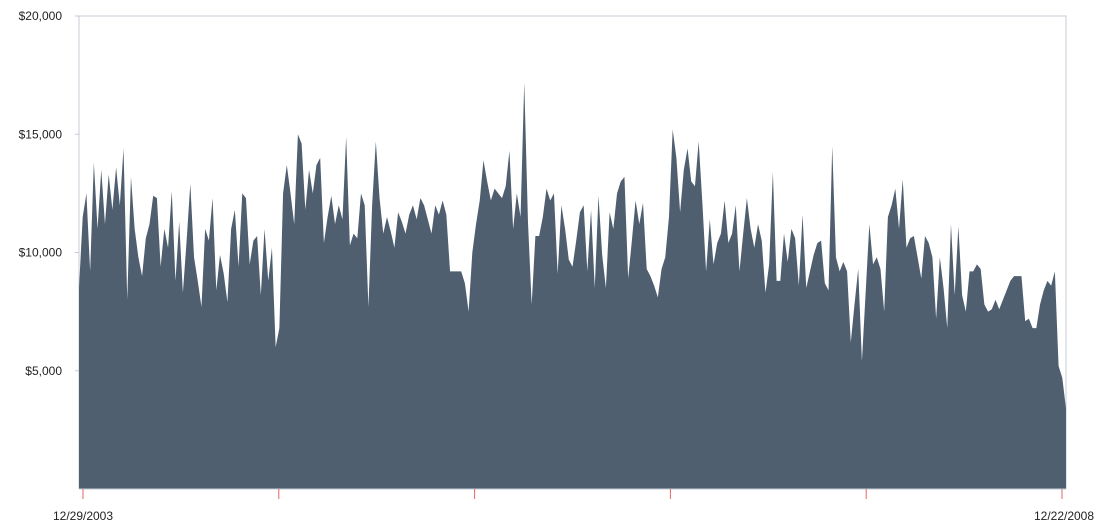 This screenshot has width=1110, height=524. I want to click on x-tick-label: 12/22/2008, so click(1064, 516).